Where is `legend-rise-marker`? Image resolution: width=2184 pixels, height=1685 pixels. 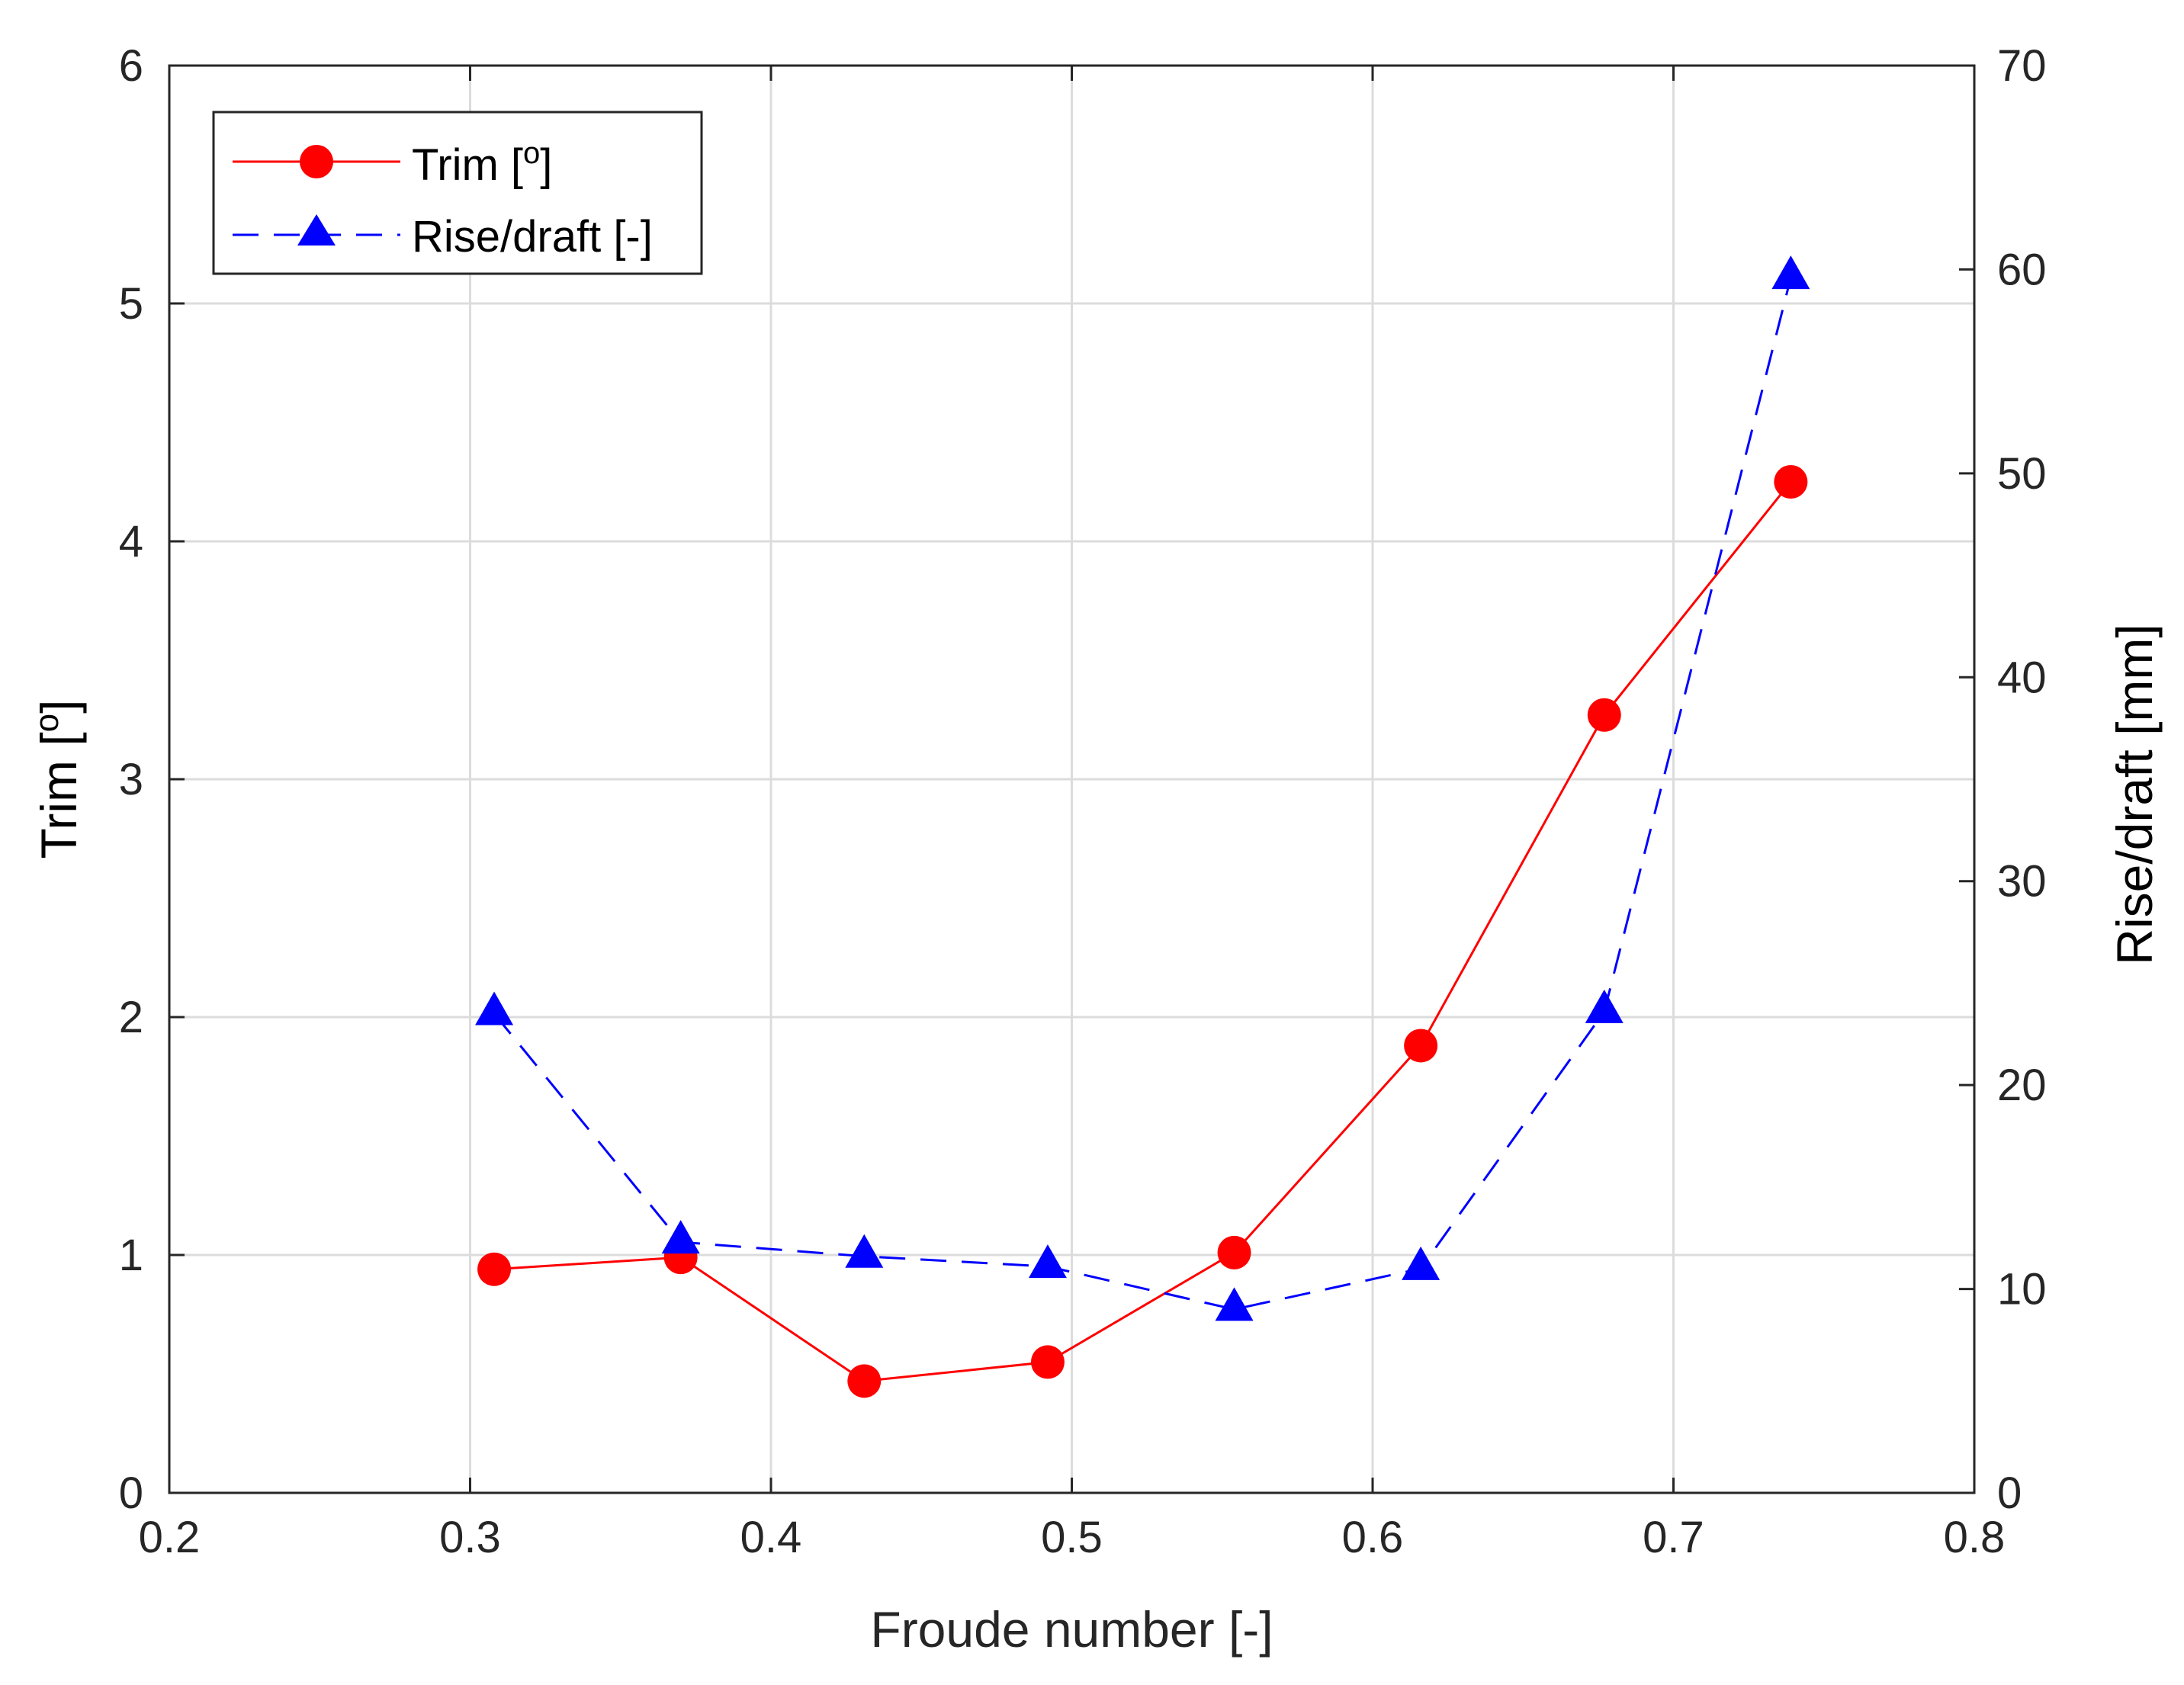
legend-rise-marker is located at coordinates (316, 230).